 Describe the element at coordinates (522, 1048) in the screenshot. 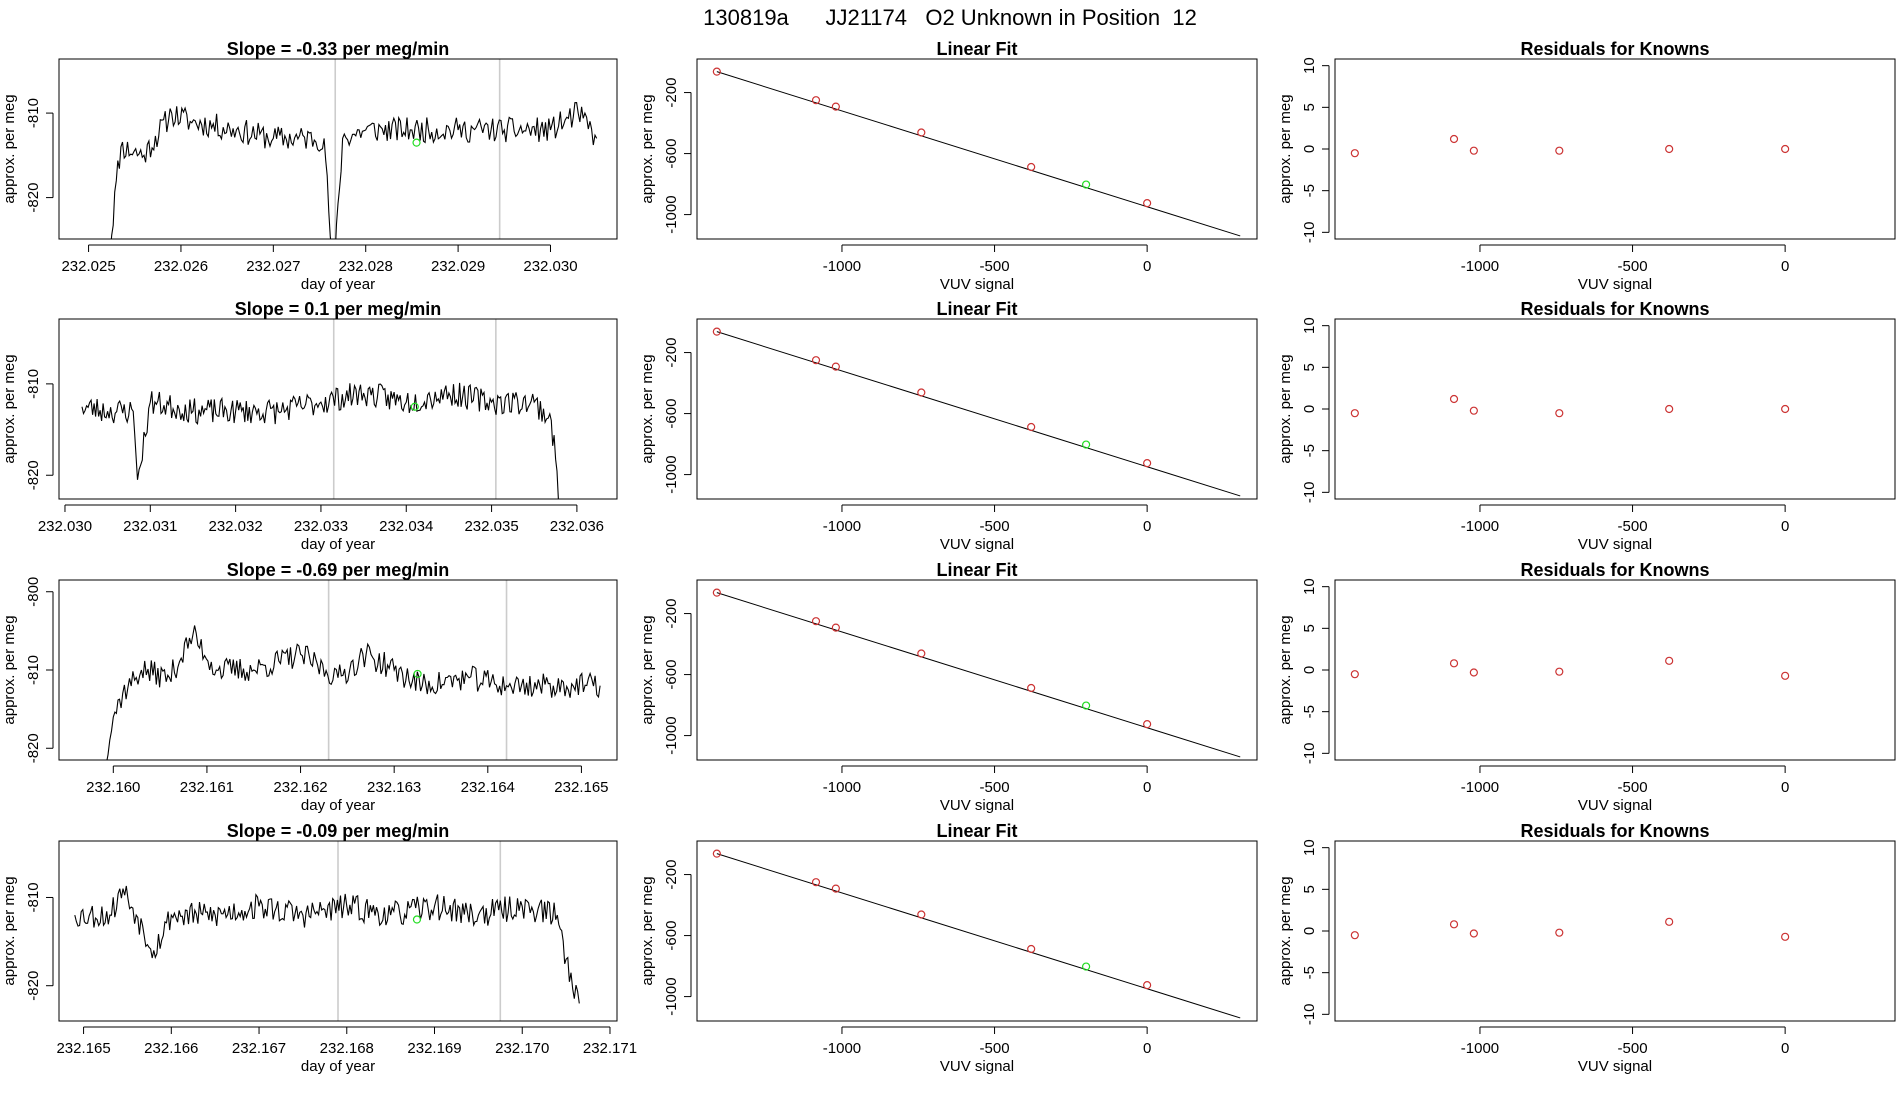

I see `x-tick-label: 232.170` at that location.